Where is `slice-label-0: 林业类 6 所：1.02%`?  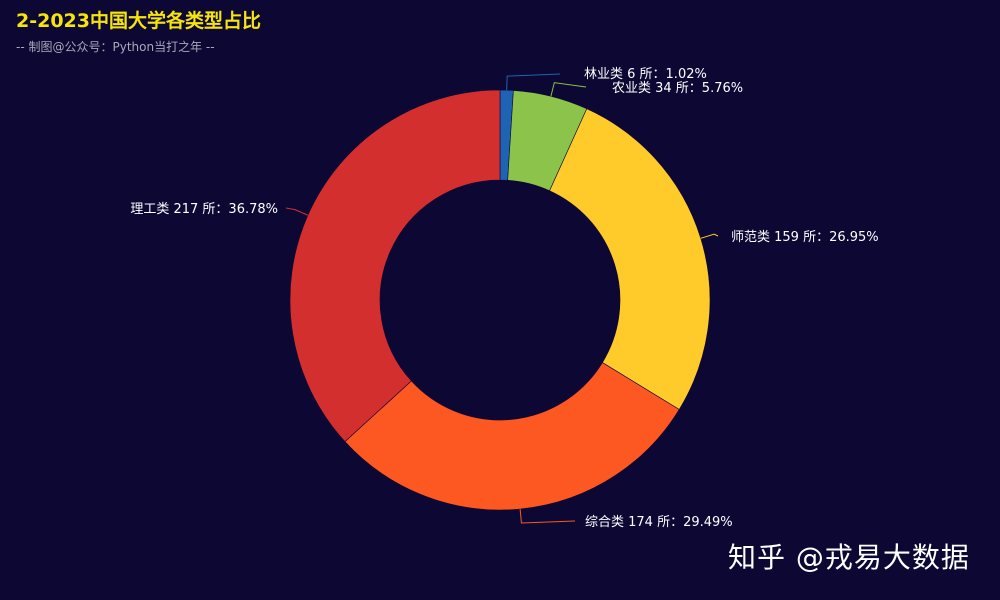 slice-label-0: 林业类 6 所：1.02% is located at coordinates (645, 74).